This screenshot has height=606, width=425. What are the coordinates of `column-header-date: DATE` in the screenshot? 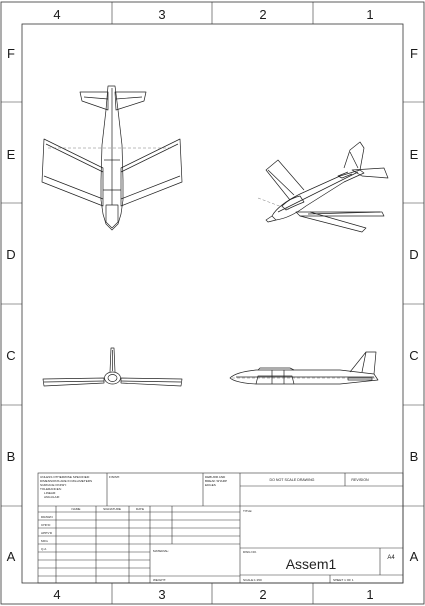 It's located at (140, 509).